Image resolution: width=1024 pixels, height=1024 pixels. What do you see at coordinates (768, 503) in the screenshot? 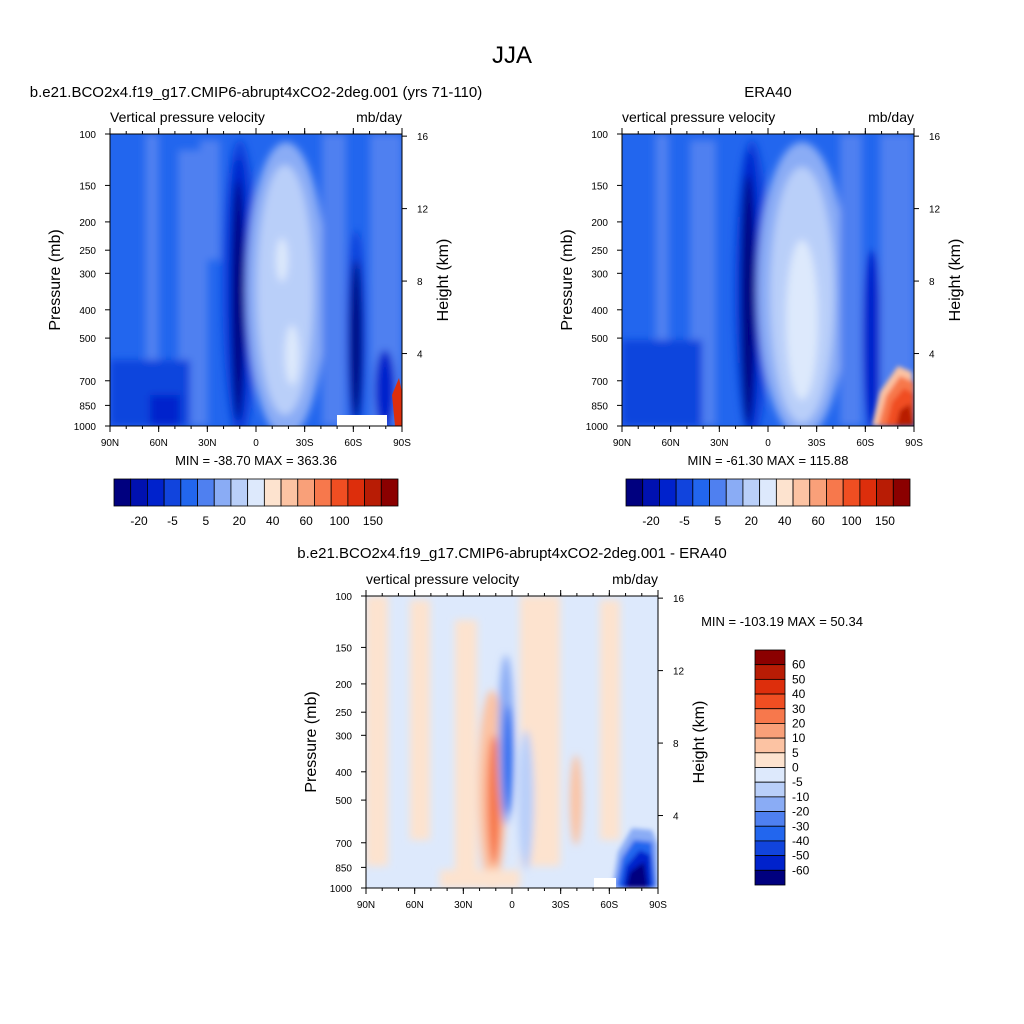
I see `colorbar: -20 -5 5 20 40 60 100 150` at bounding box center [768, 503].